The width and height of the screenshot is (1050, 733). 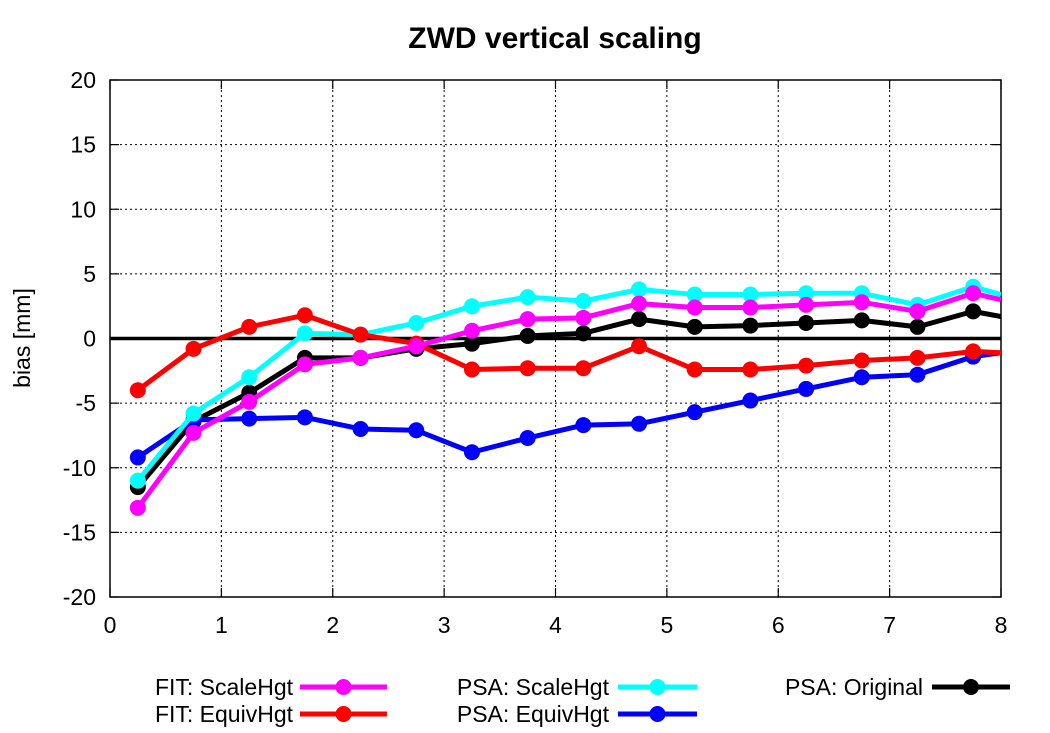 I want to click on chart-title: ZWD vertical scaling, so click(x=554, y=38).